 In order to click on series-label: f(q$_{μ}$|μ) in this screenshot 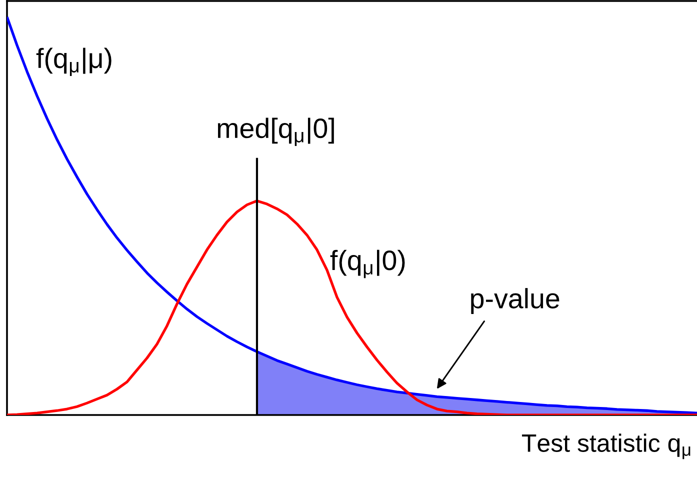, I will do `click(74, 62)`.